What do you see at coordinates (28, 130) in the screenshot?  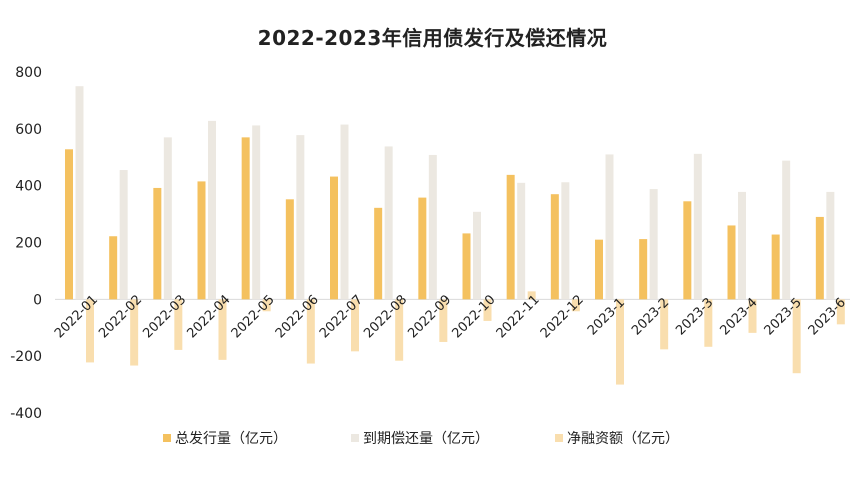 I see `y-tick-label: 600` at bounding box center [28, 130].